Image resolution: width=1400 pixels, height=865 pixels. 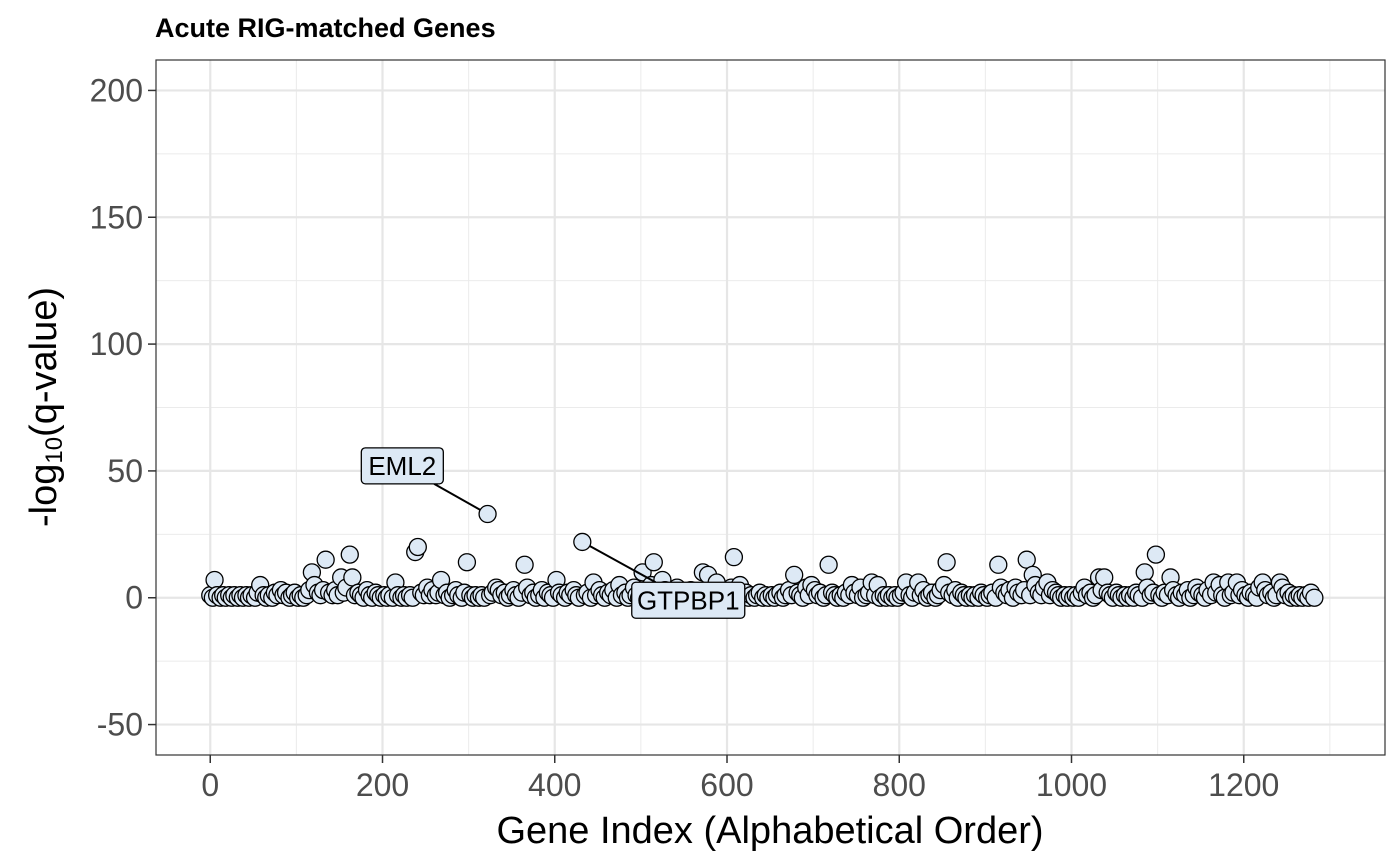 I want to click on x-tick-label: 400, so click(x=554, y=785).